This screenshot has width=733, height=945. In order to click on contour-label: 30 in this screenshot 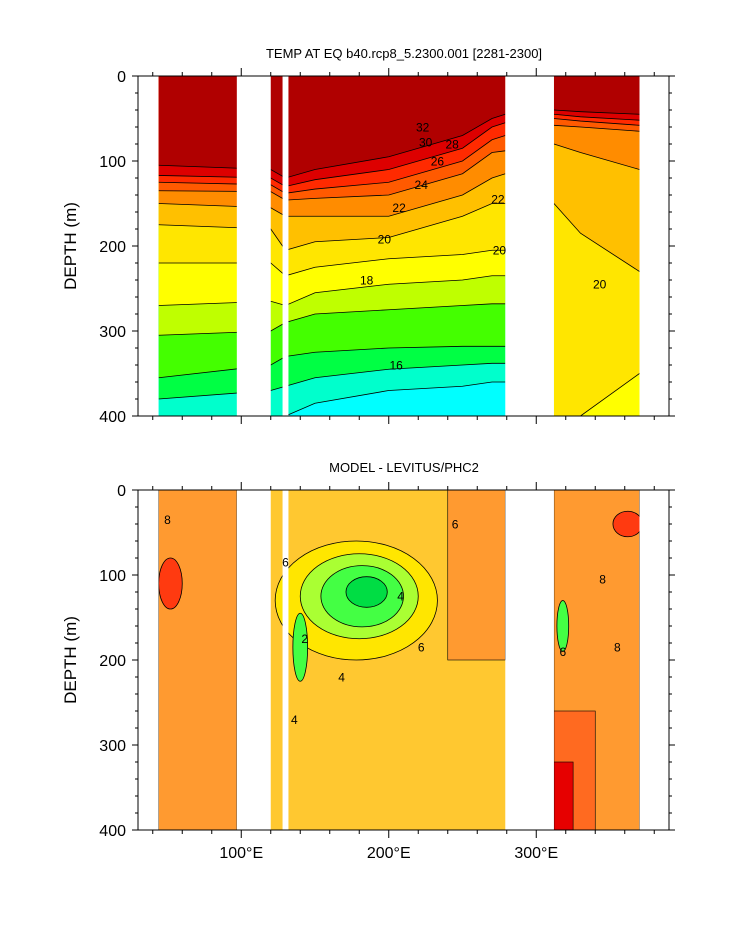, I will do `click(426, 143)`.